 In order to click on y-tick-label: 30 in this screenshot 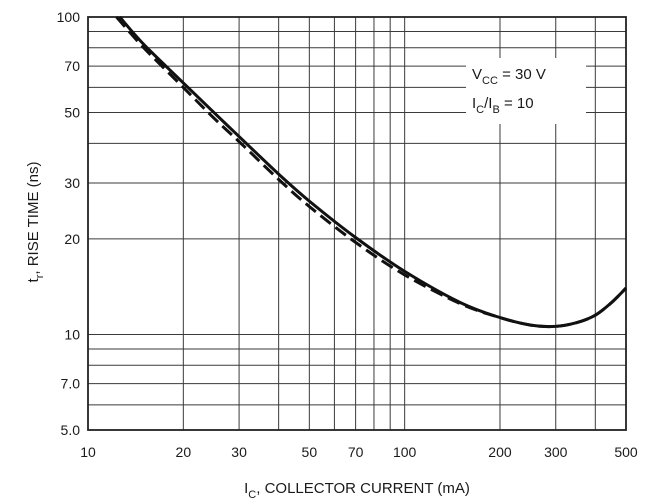, I will do `click(72, 183)`.